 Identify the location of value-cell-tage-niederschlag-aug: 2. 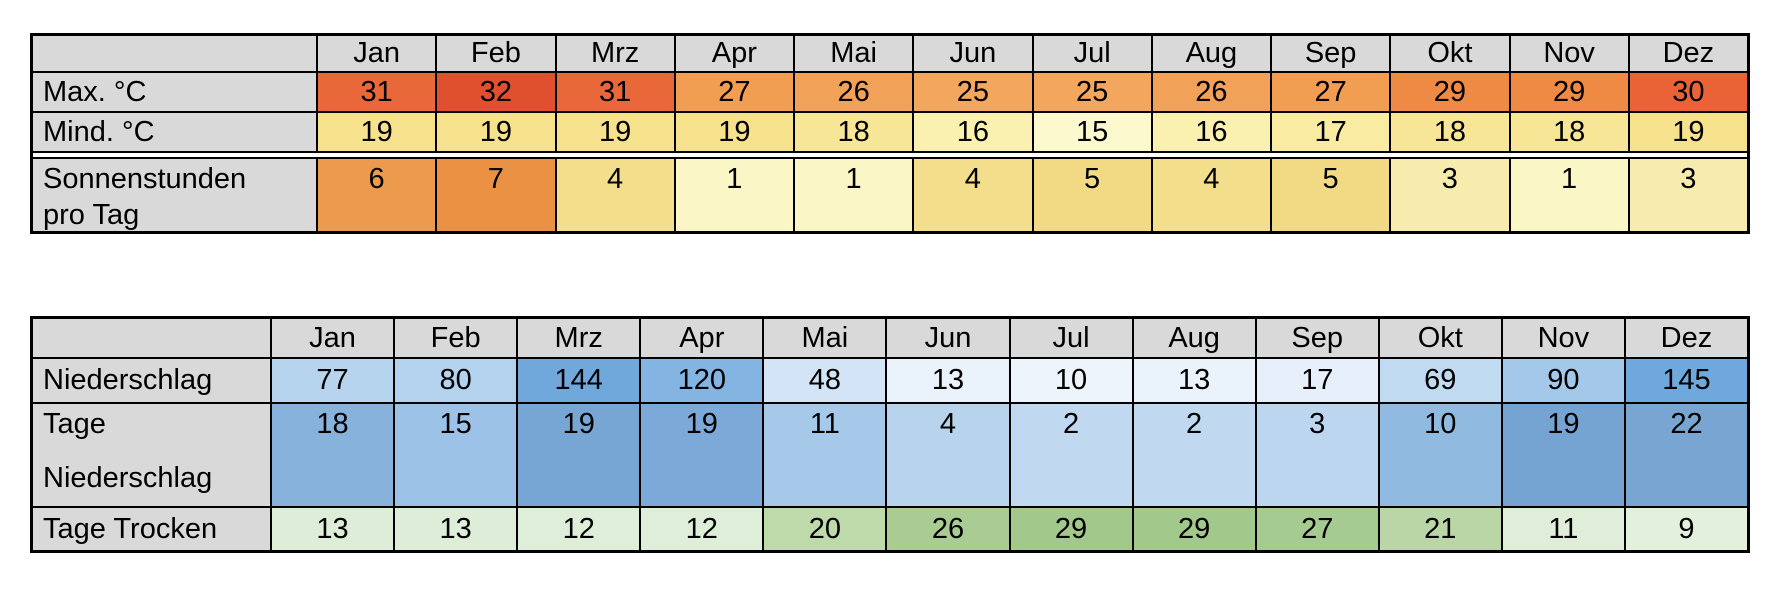
(1193, 455).